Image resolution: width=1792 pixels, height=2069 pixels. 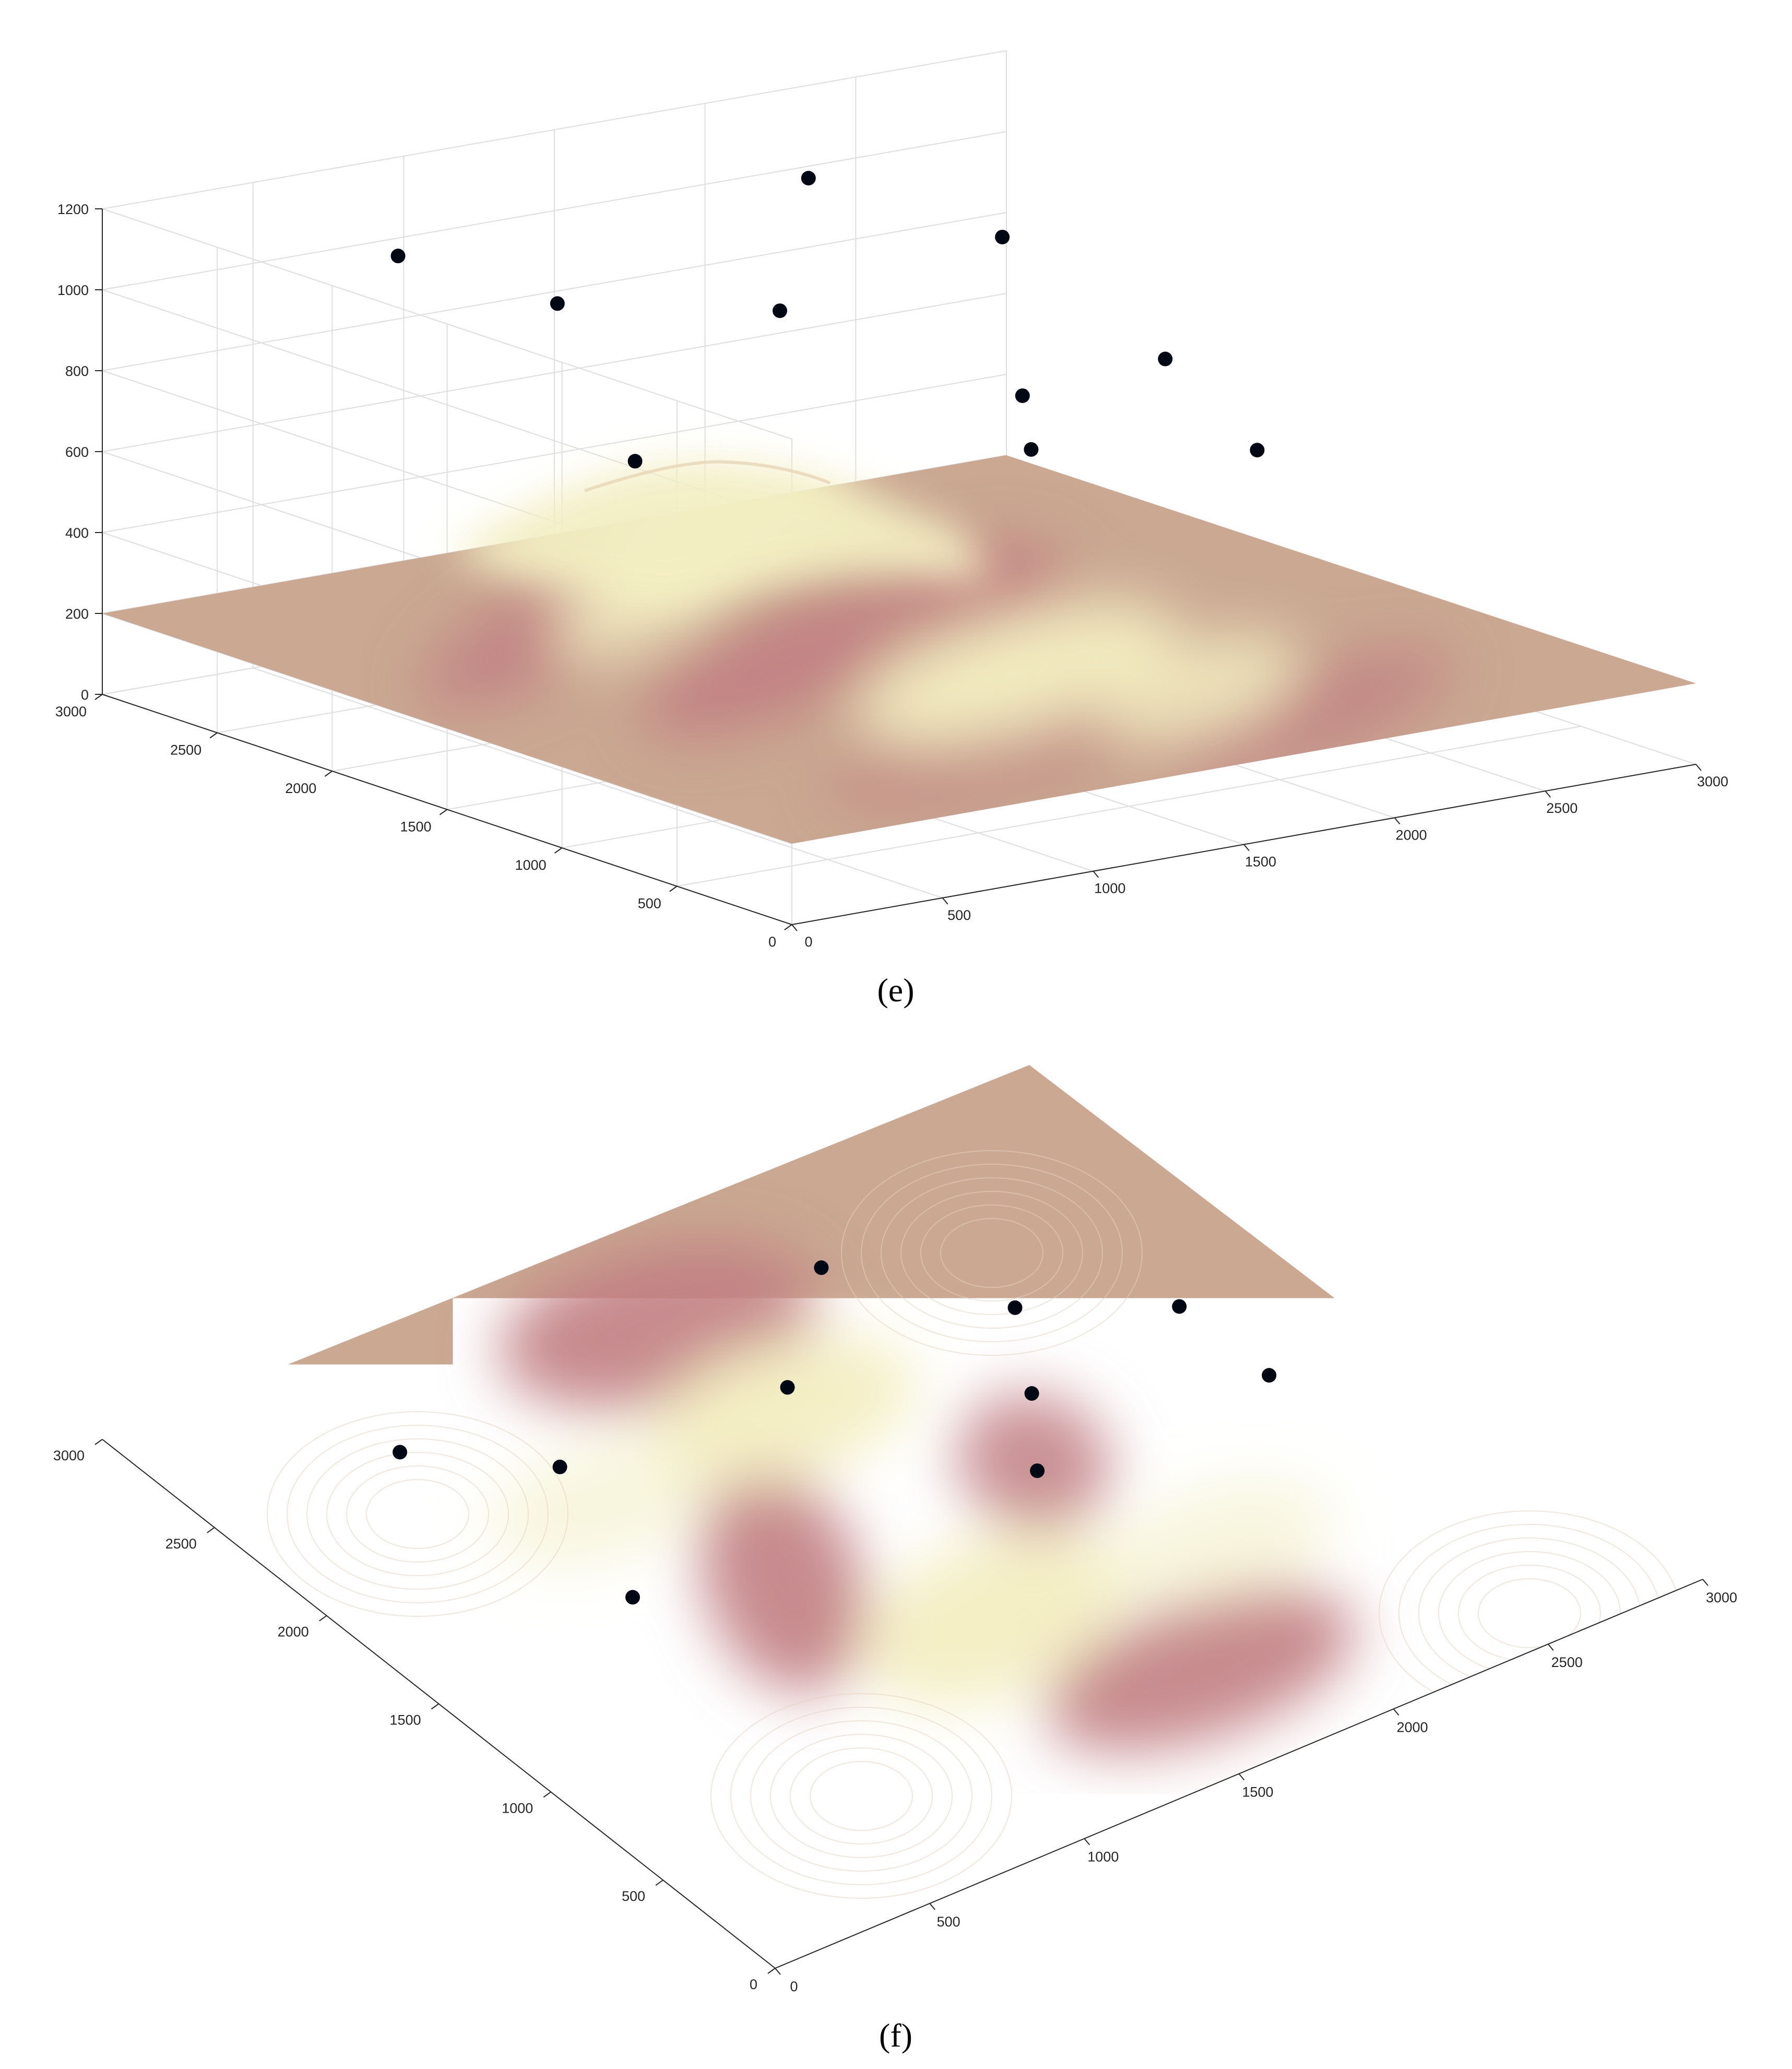 I want to click on z-tick-label: 0, so click(x=85, y=695).